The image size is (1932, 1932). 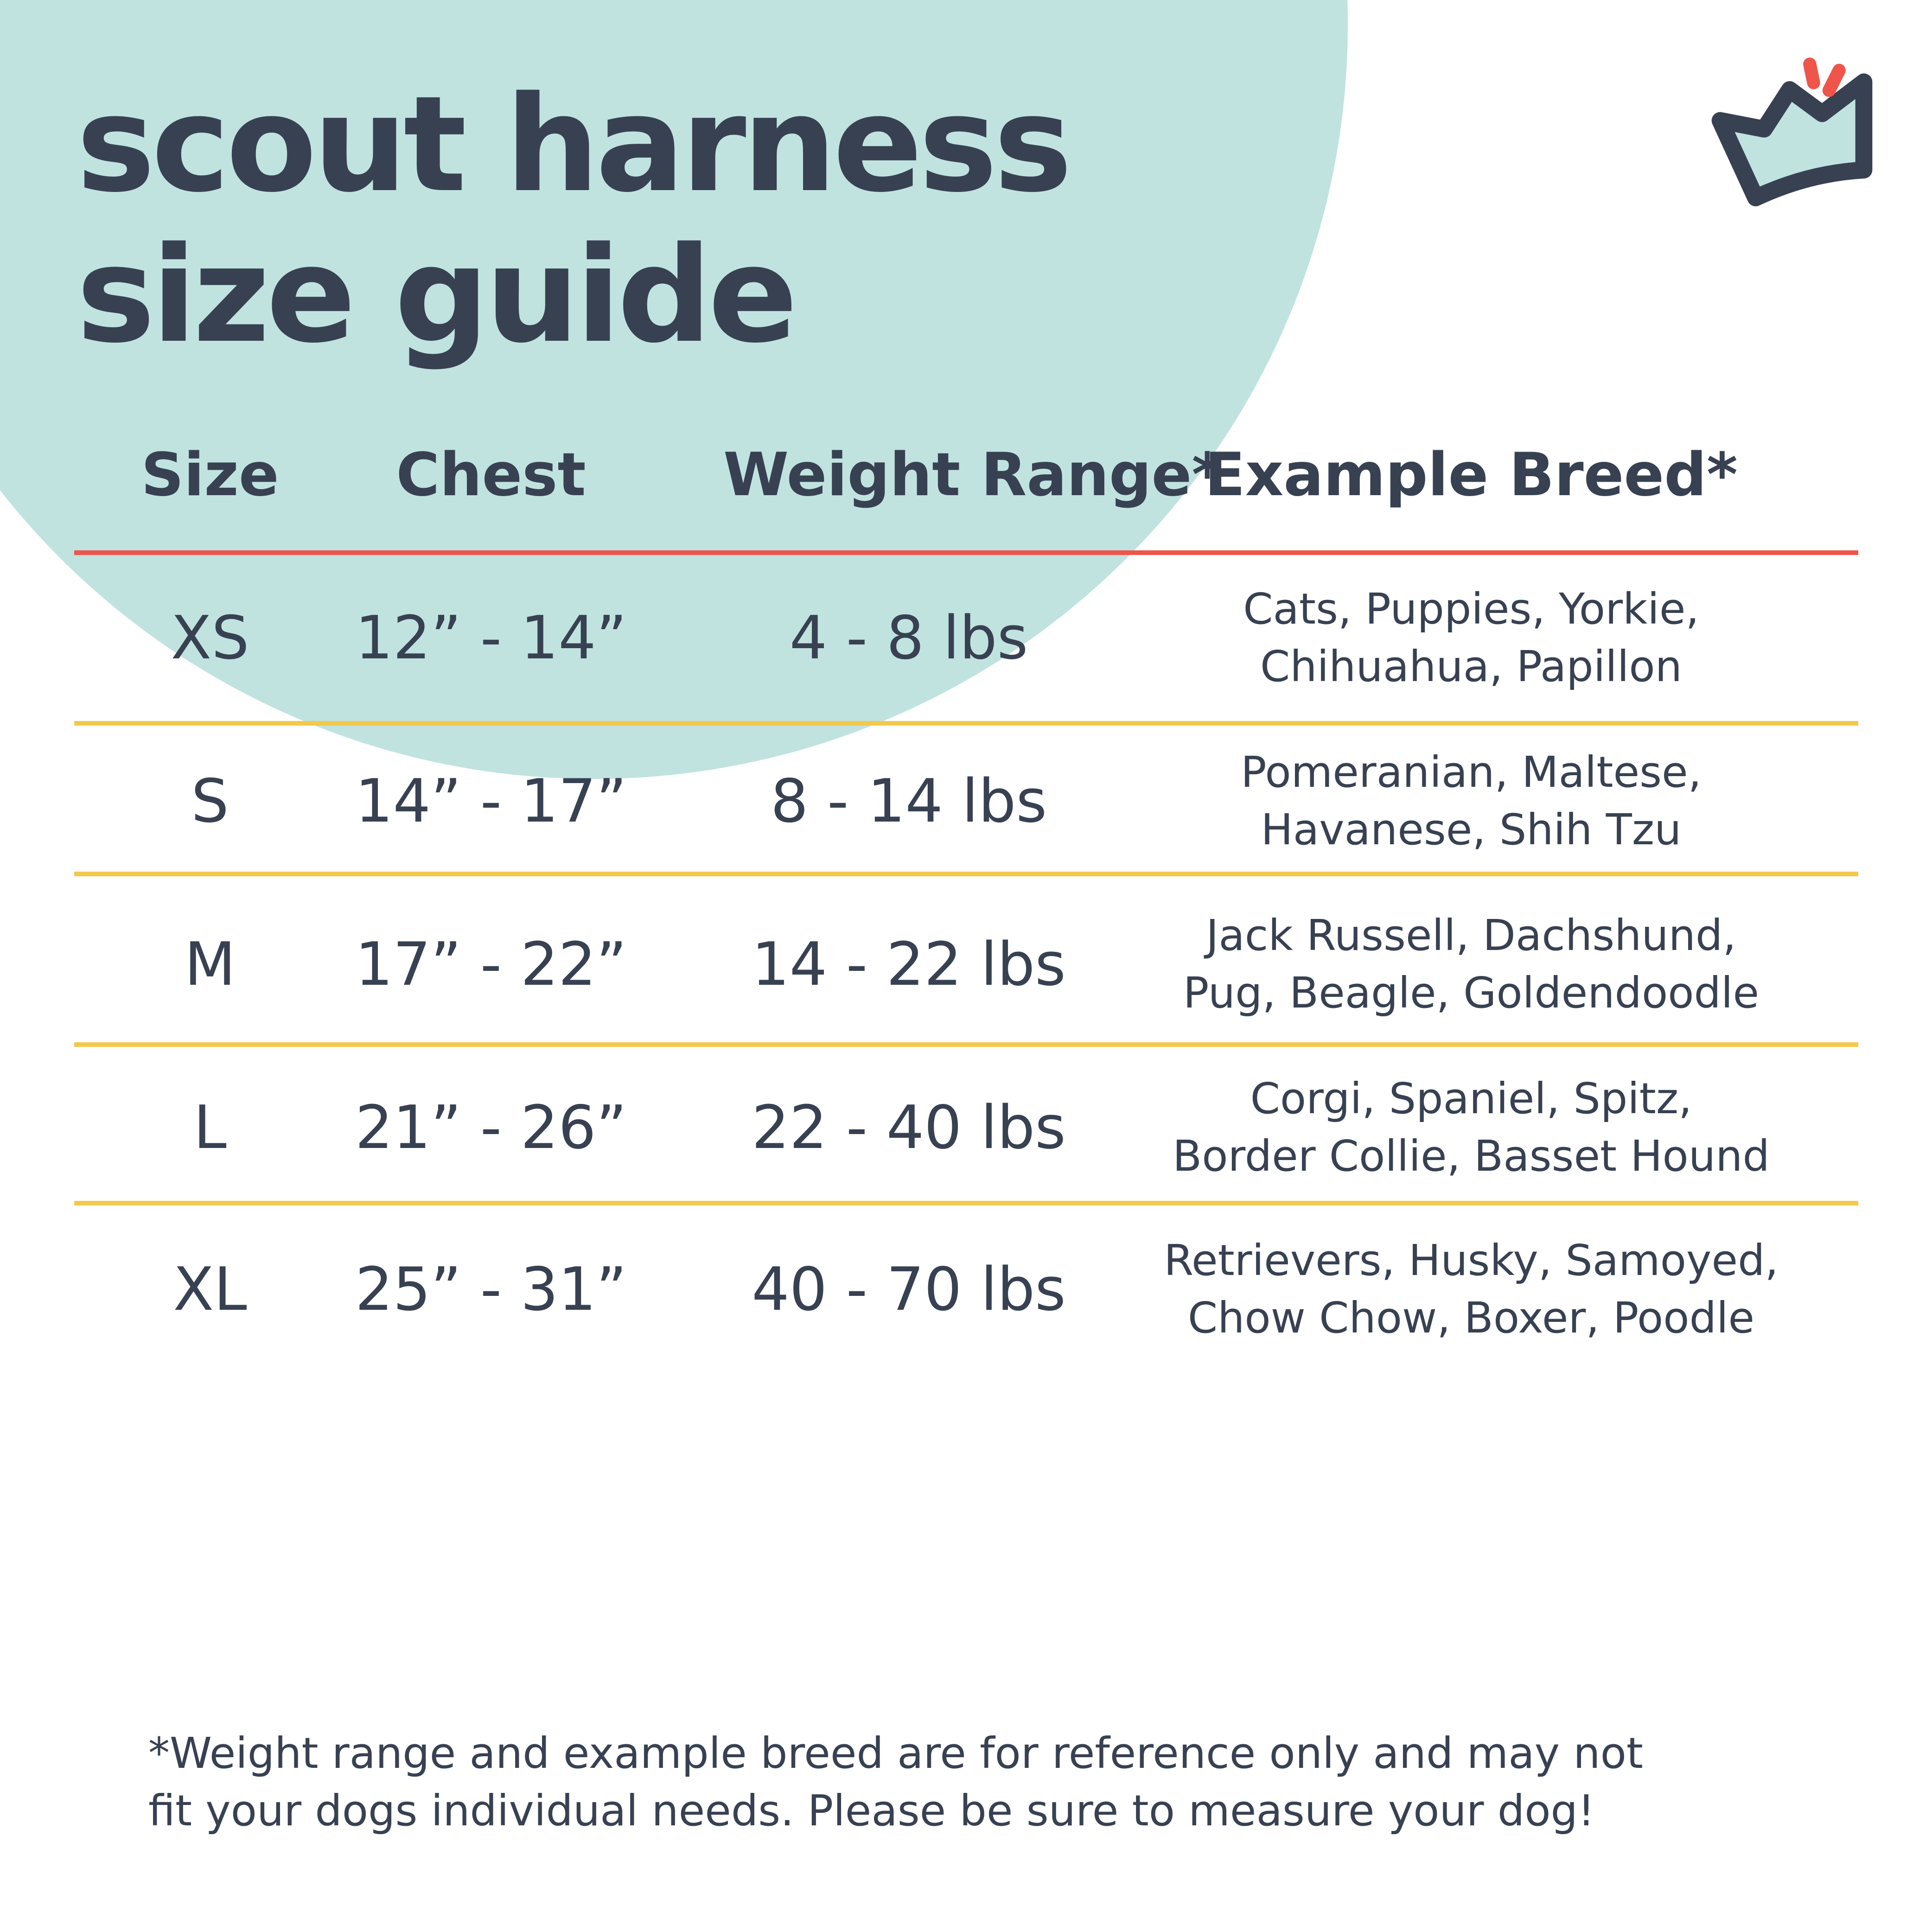 I want to click on header-example-breed: Example Breed*, so click(x=1471, y=475).